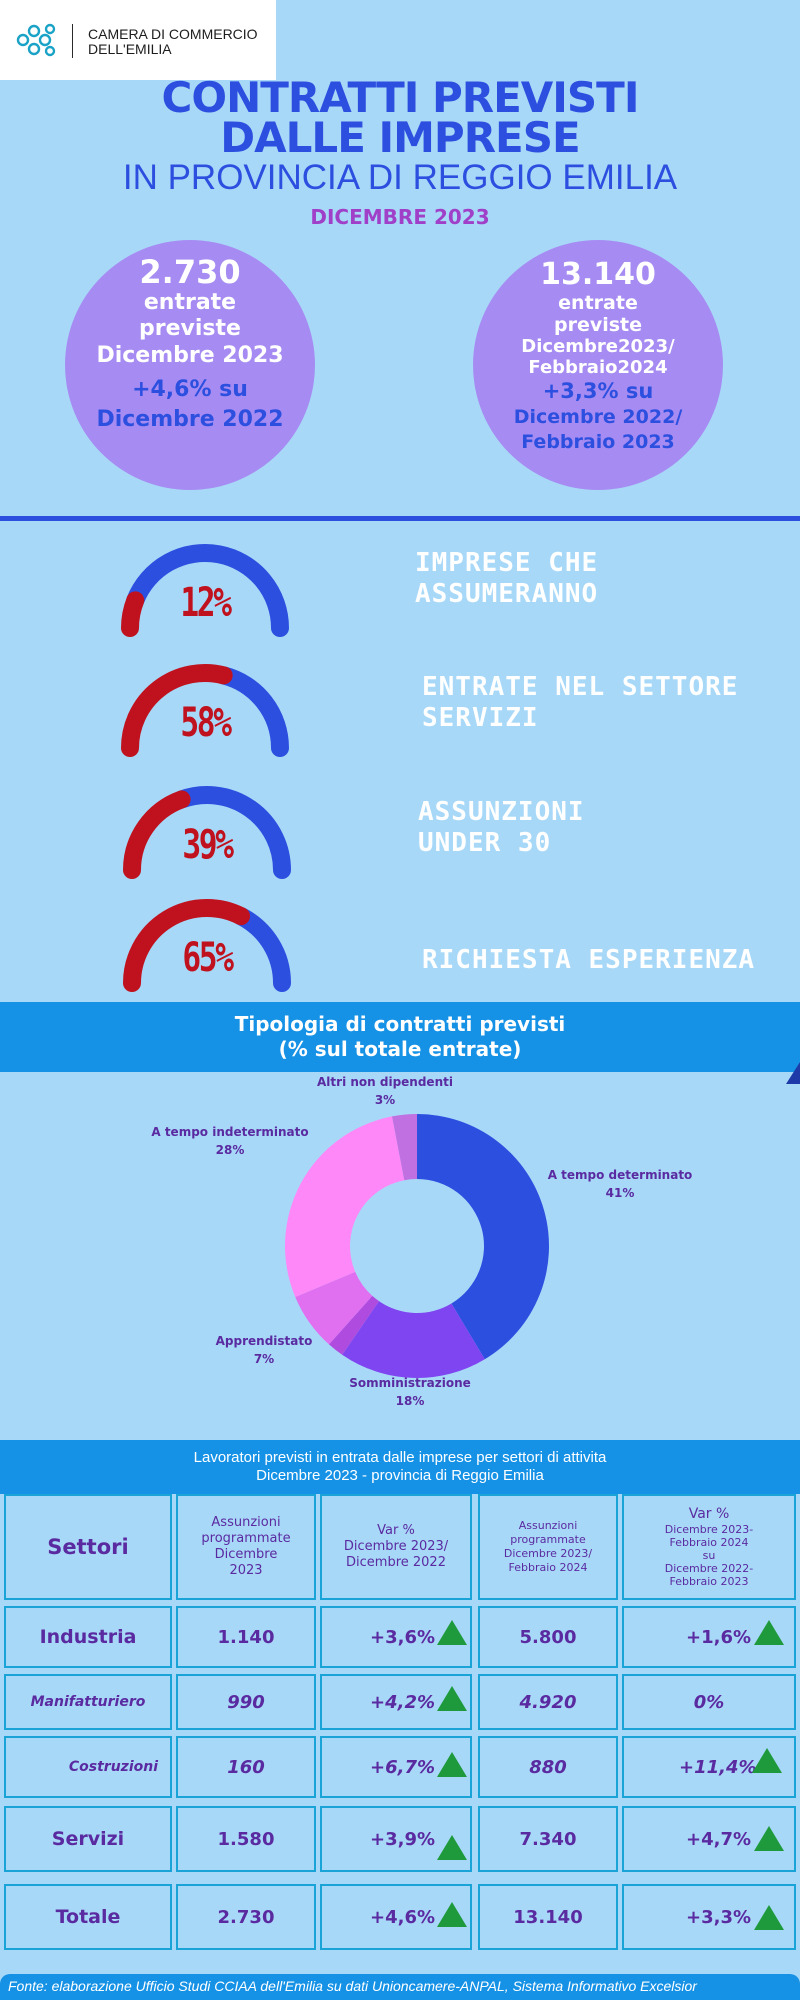  Describe the element at coordinates (400, 97) in the screenshot. I see `page-title-line-1: CONTRATTI PREVISTI` at that location.